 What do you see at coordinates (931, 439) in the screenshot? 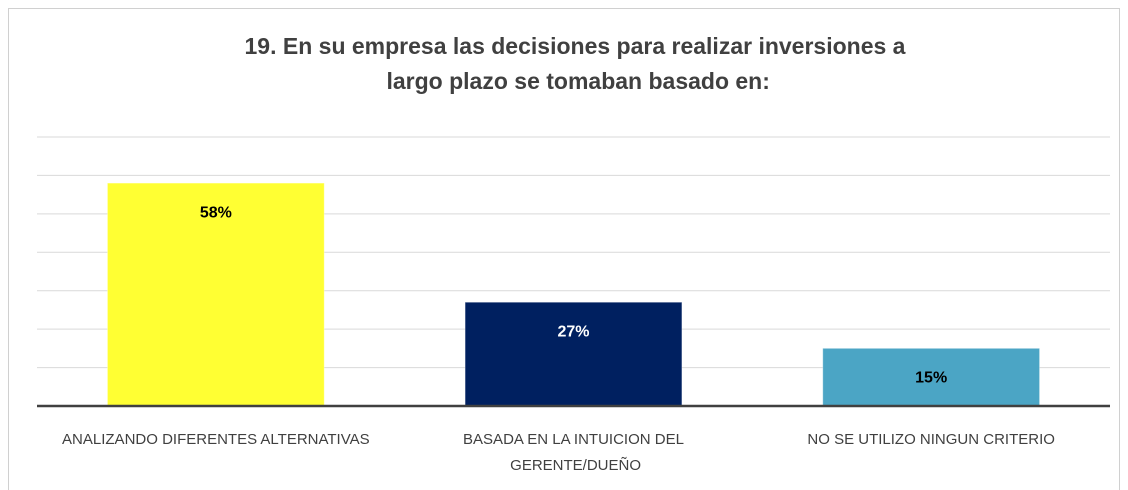
I see `x-tick-label: NO SE UTILIZO NINGUN CRITERIO` at bounding box center [931, 439].